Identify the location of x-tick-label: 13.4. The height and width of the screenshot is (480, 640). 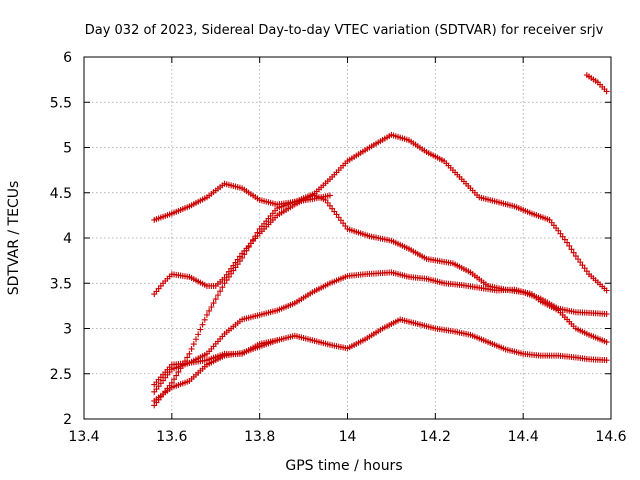
(83, 437).